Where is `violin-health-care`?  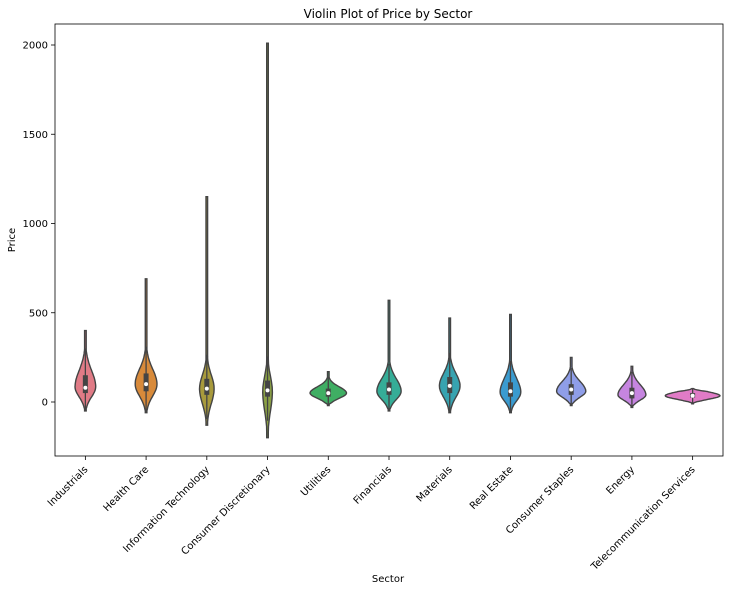
violin-health-care is located at coordinates (146, 346).